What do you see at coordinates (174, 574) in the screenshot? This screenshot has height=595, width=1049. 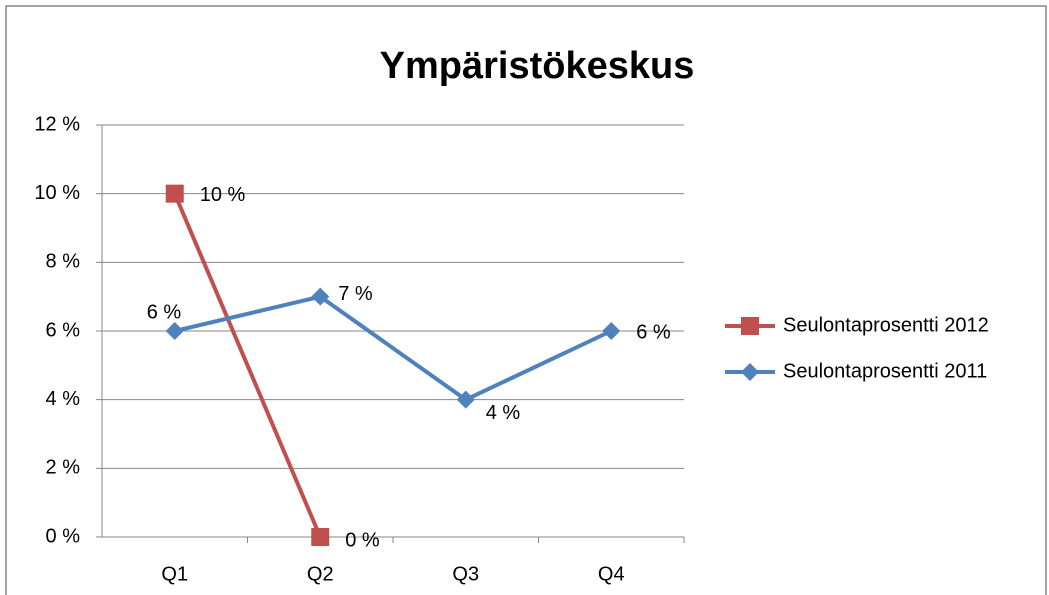 I see `x-tick-label: Q1` at bounding box center [174, 574].